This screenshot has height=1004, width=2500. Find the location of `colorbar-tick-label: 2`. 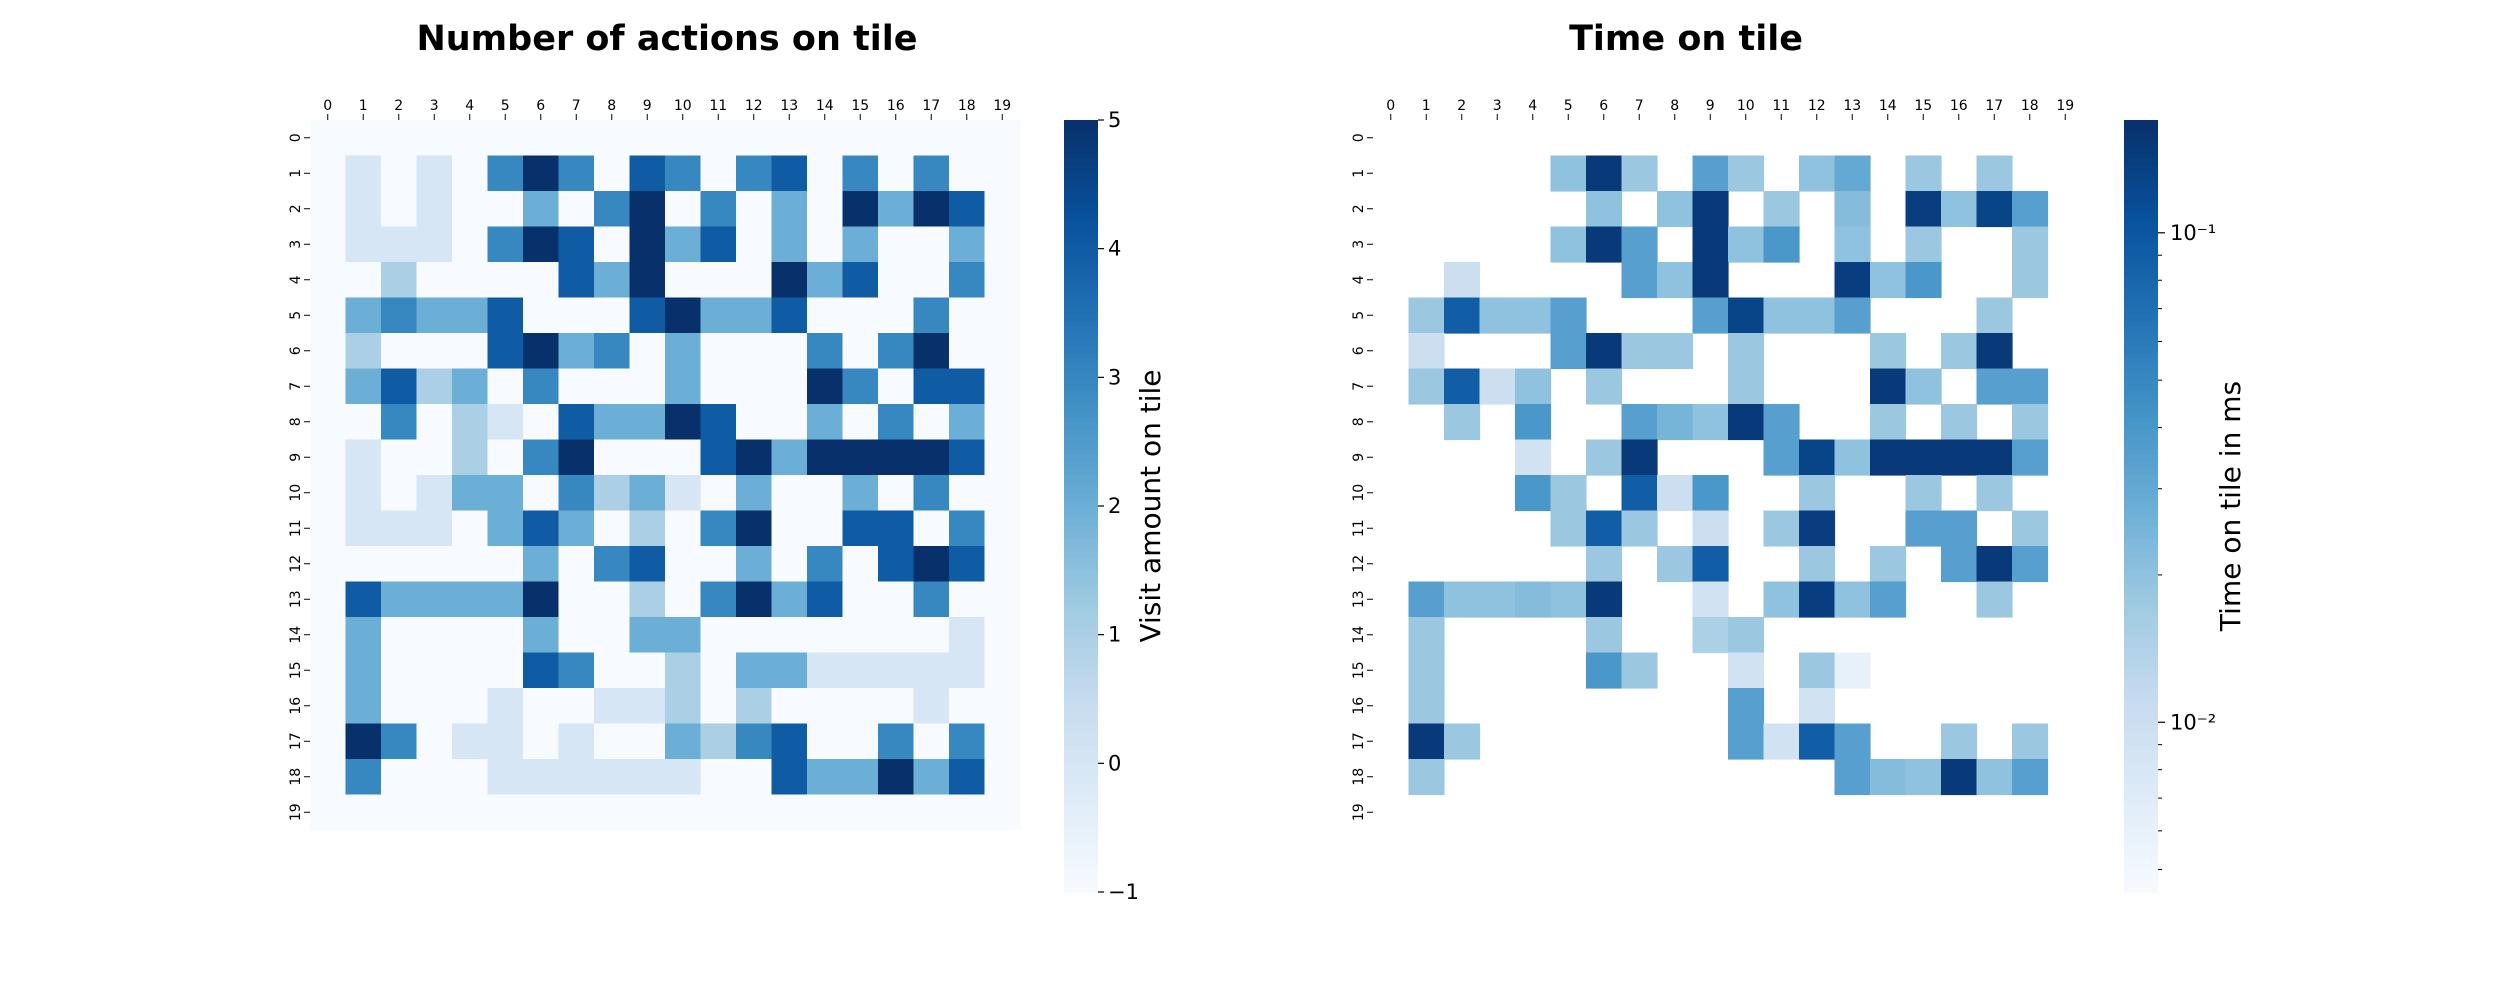

colorbar-tick-label: 2 is located at coordinates (1114, 506).